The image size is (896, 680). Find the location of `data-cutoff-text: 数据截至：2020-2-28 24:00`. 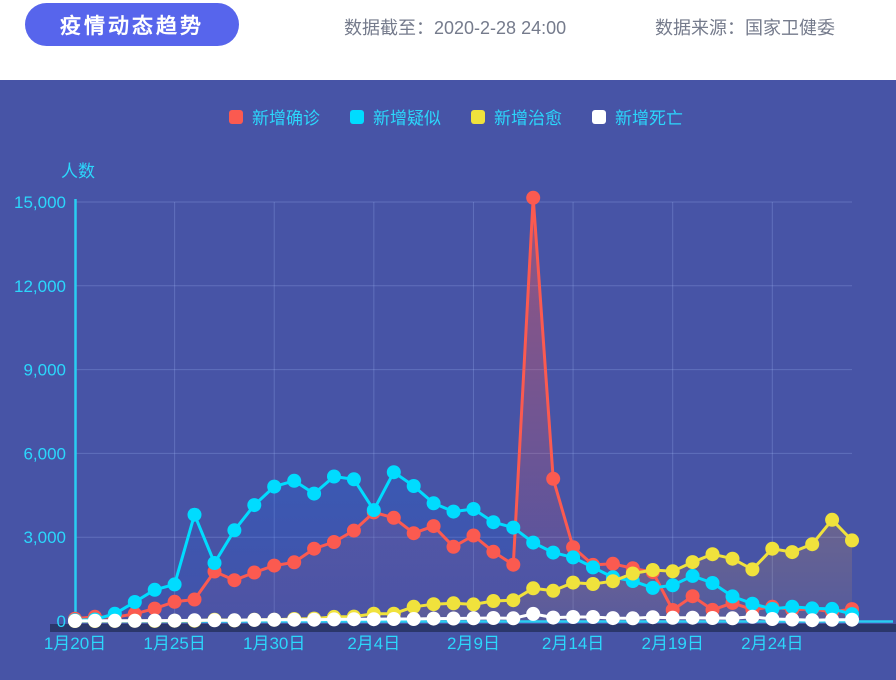

data-cutoff-text: 数据截至：2020-2-28 24:00 is located at coordinates (455, 28).